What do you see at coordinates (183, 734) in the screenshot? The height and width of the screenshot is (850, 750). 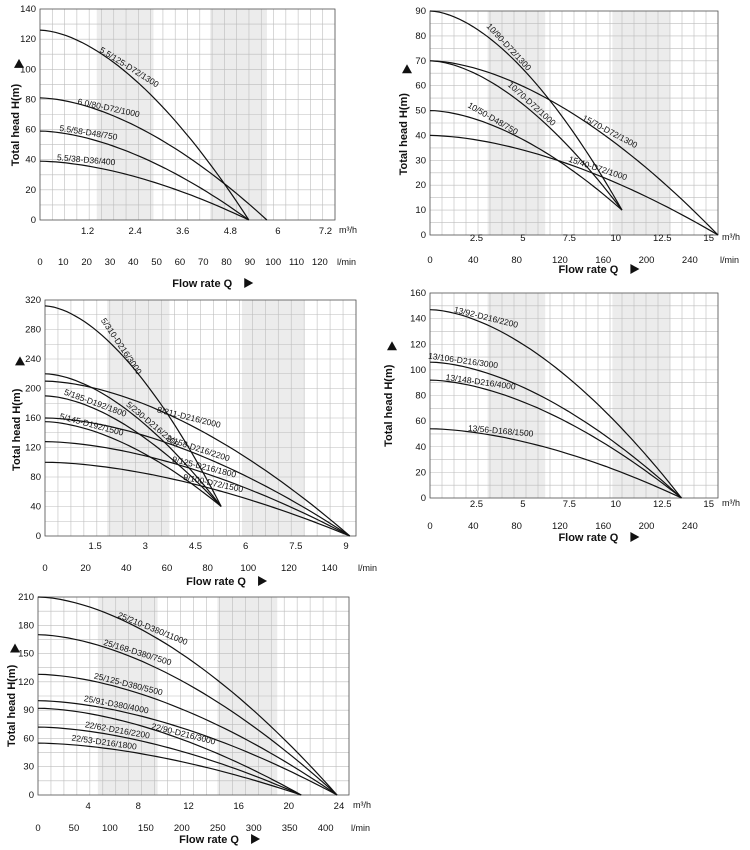 I see `series-label: 22/90-D216/3000` at bounding box center [183, 734].